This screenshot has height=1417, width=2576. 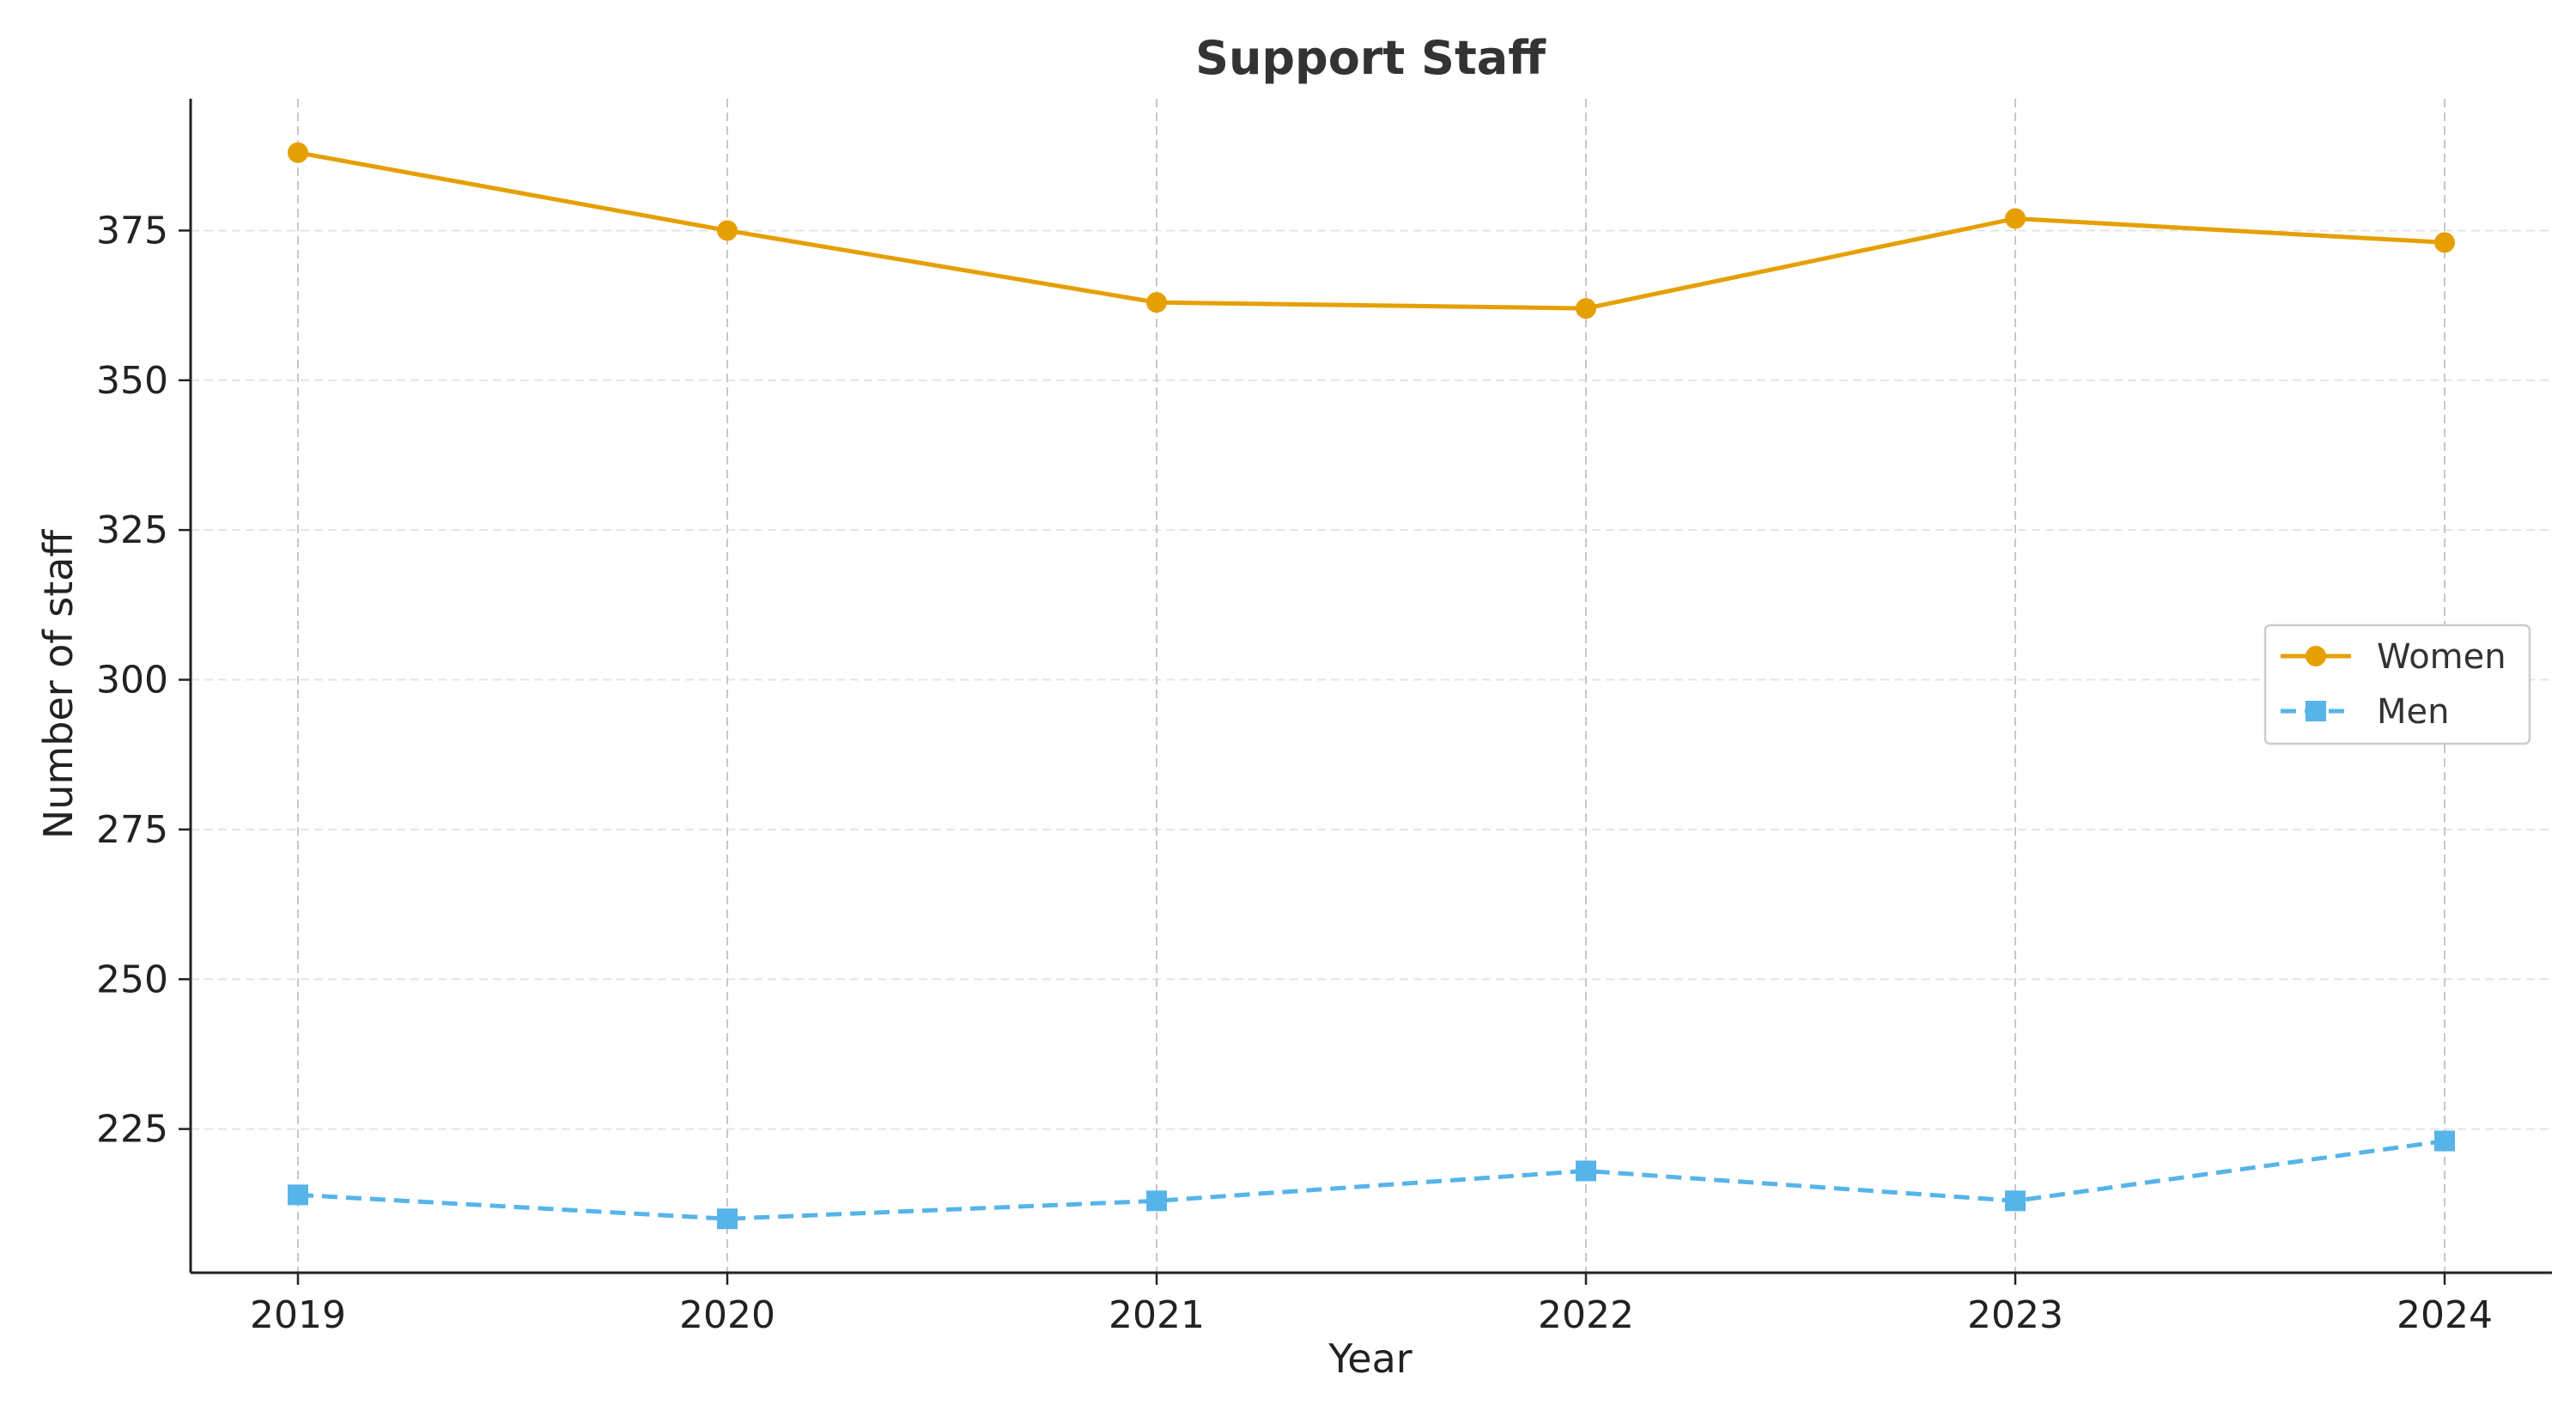 I want to click on x-tick-label: 2022, so click(x=1586, y=1315).